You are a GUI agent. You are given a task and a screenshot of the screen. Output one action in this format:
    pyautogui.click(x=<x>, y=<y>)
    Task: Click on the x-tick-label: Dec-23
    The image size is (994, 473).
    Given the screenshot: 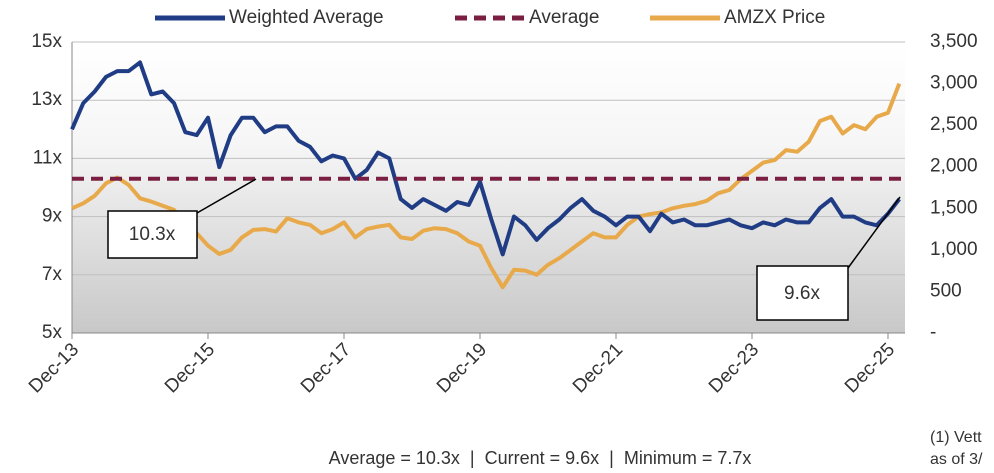 What is the action you would take?
    pyautogui.click(x=734, y=368)
    